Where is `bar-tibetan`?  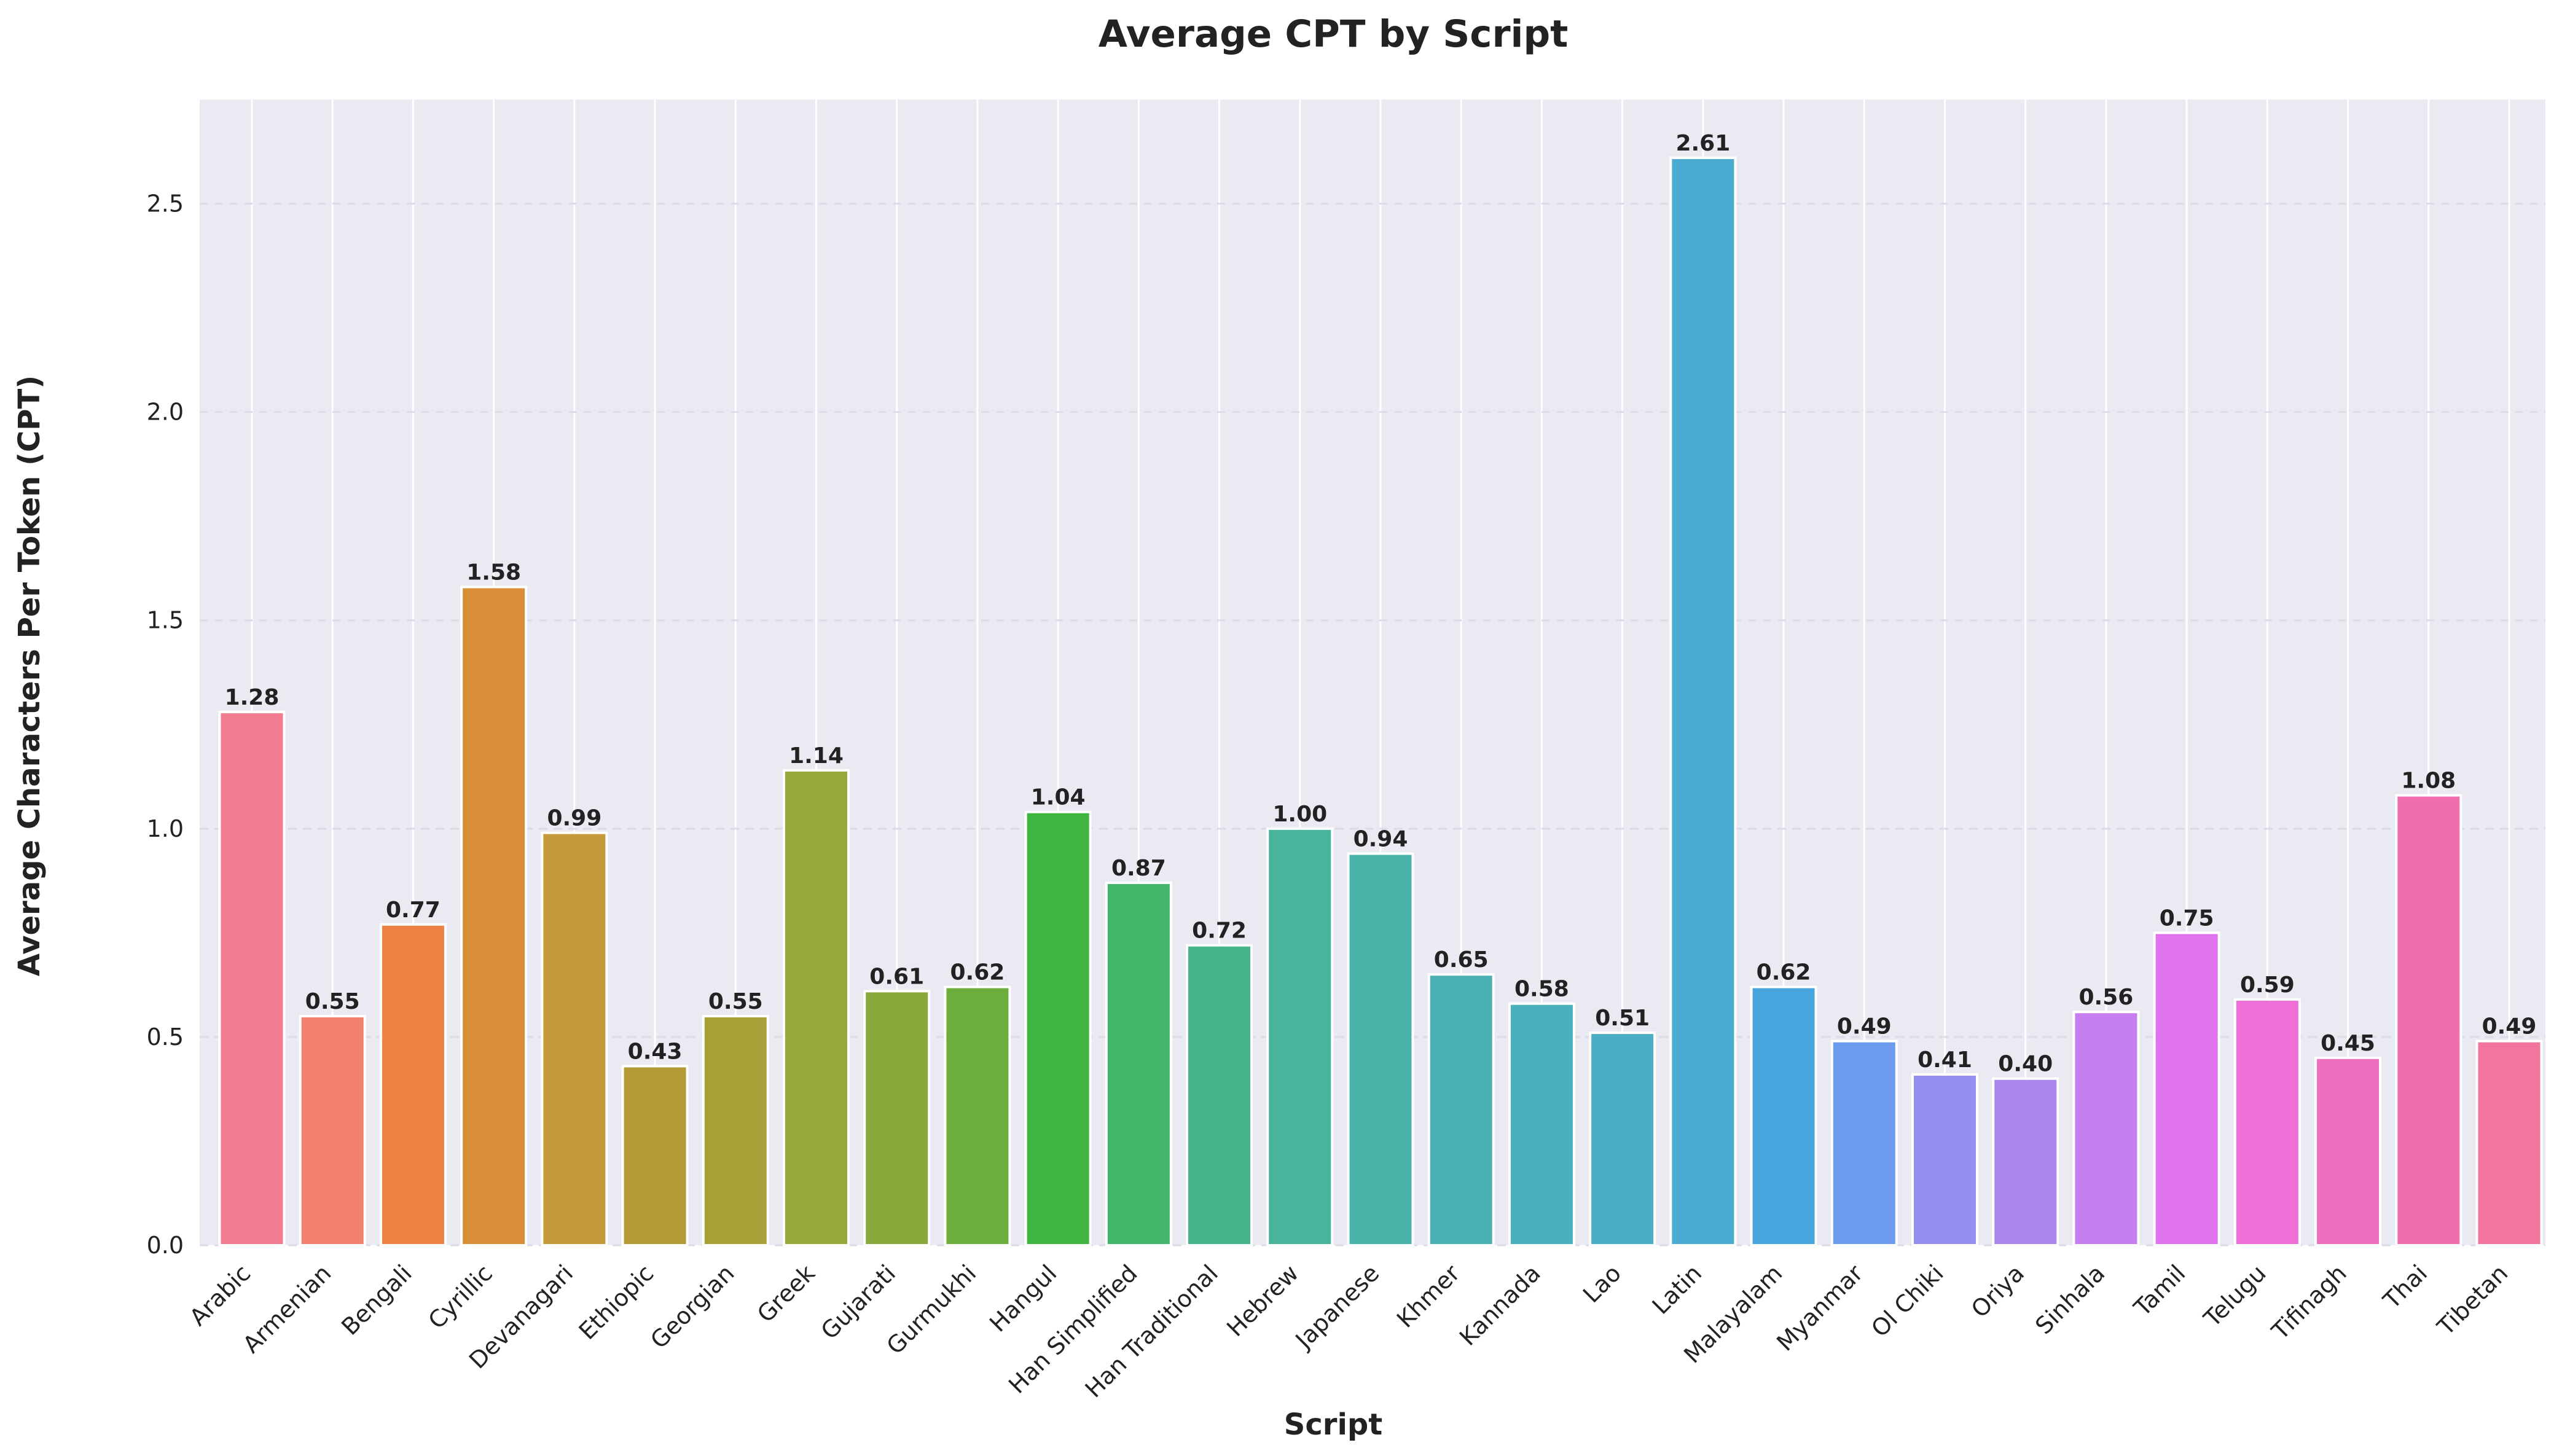 bar-tibetan is located at coordinates (2509, 1143).